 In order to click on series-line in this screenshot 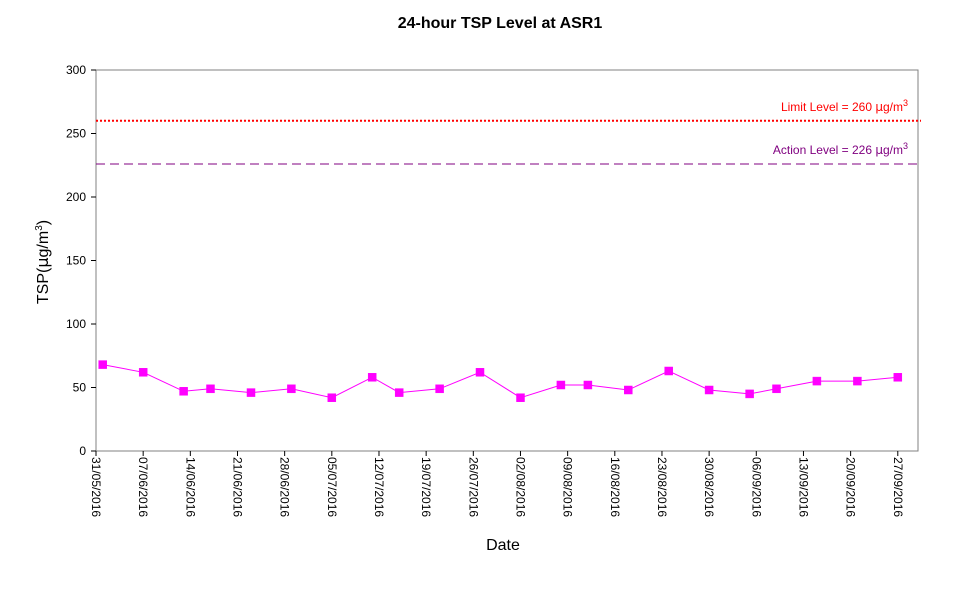, I will do `click(500, 381)`.